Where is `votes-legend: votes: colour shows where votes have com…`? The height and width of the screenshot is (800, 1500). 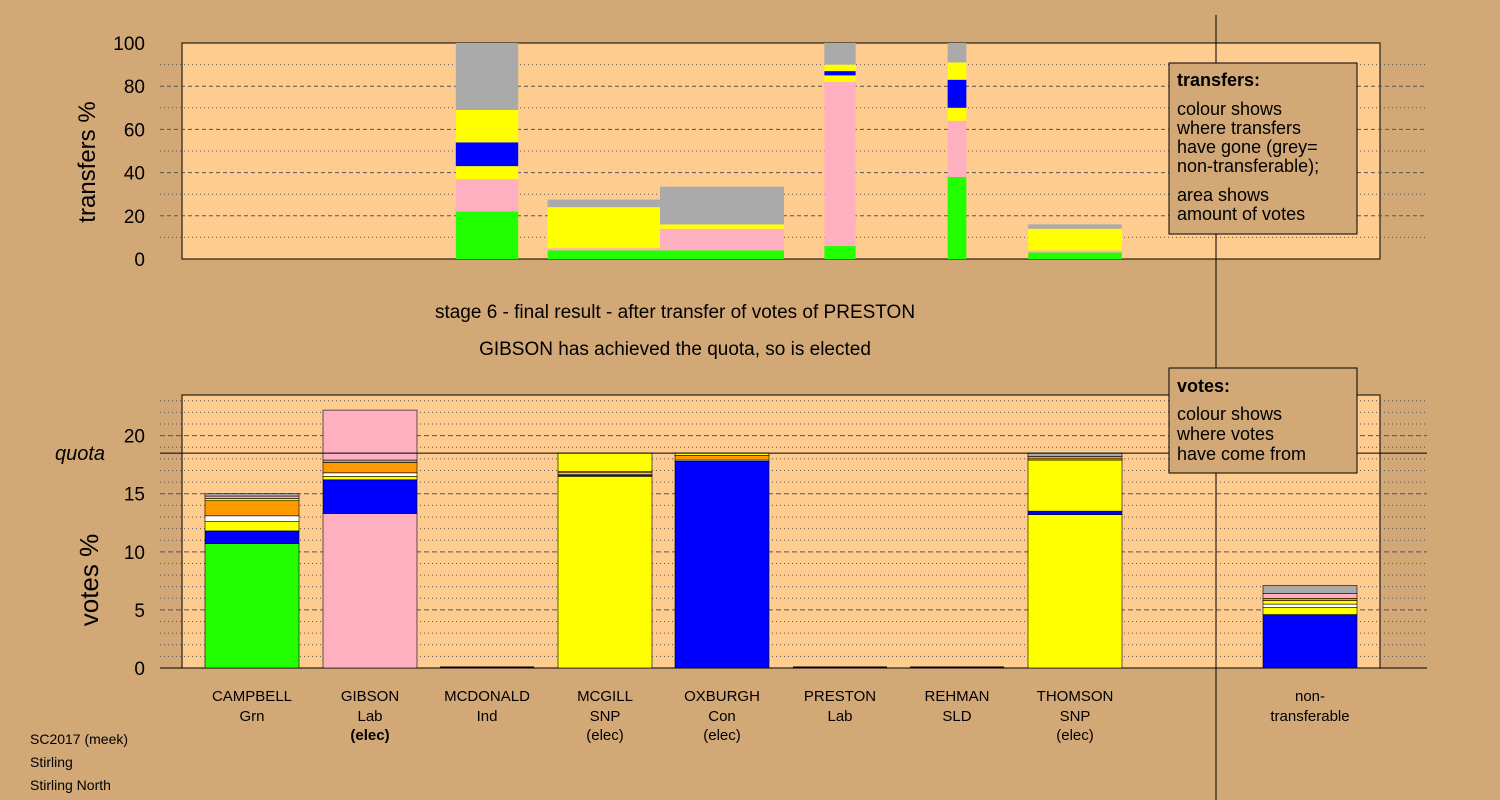 votes-legend: votes: colour shows where votes have com… is located at coordinates (1263, 420).